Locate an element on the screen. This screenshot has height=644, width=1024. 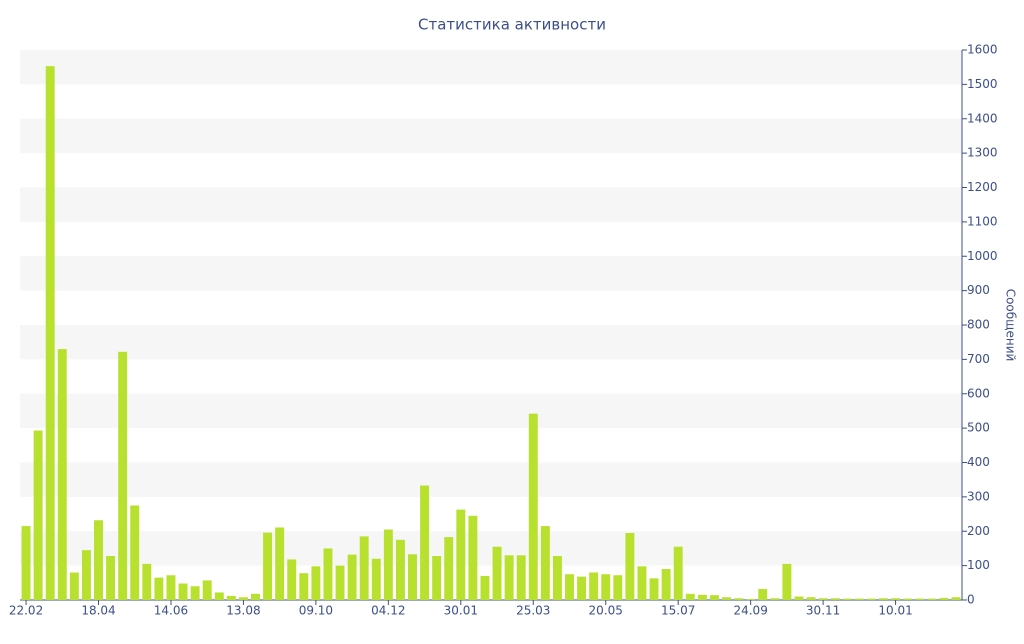
y-tick-label: 1300 is located at coordinates (982, 153).